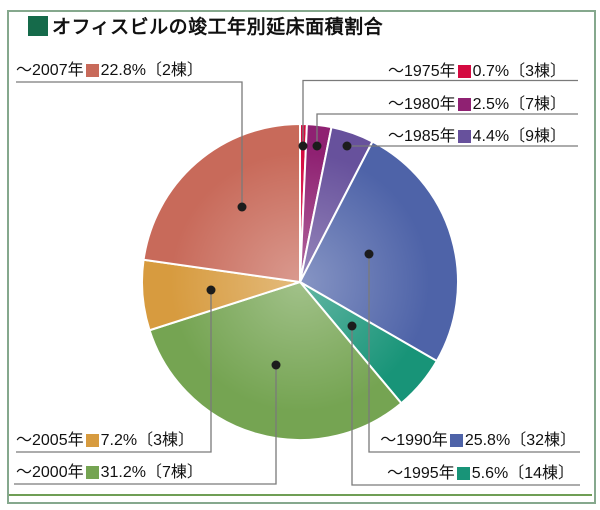 This screenshot has width=600, height=510. I want to click on label-1990-count: 〔32棟〕, so click(543, 440).